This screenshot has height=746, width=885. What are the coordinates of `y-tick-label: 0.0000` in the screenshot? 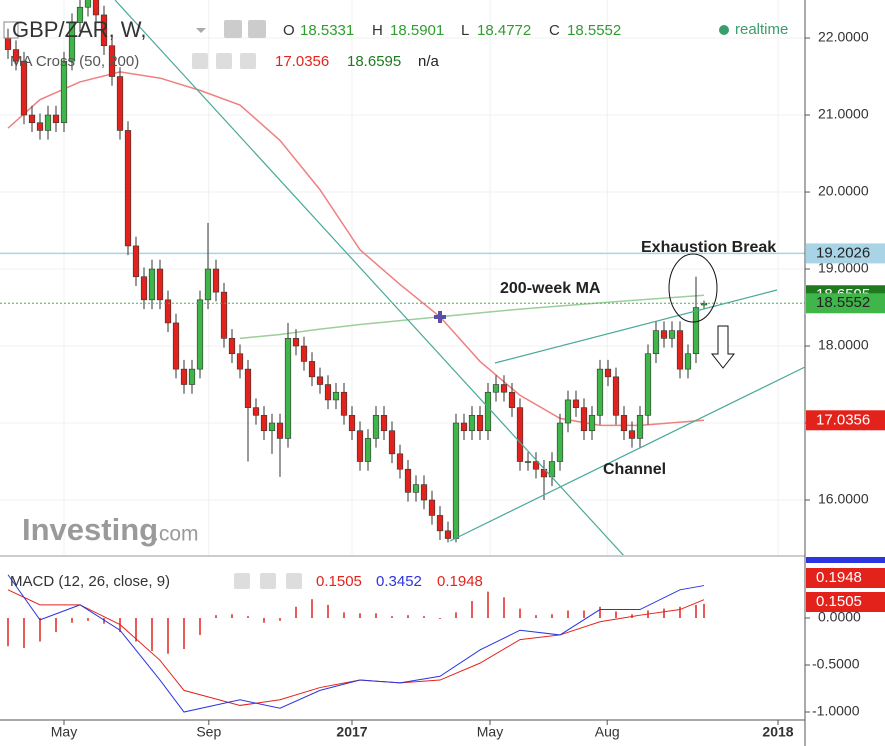 It's located at (839, 617).